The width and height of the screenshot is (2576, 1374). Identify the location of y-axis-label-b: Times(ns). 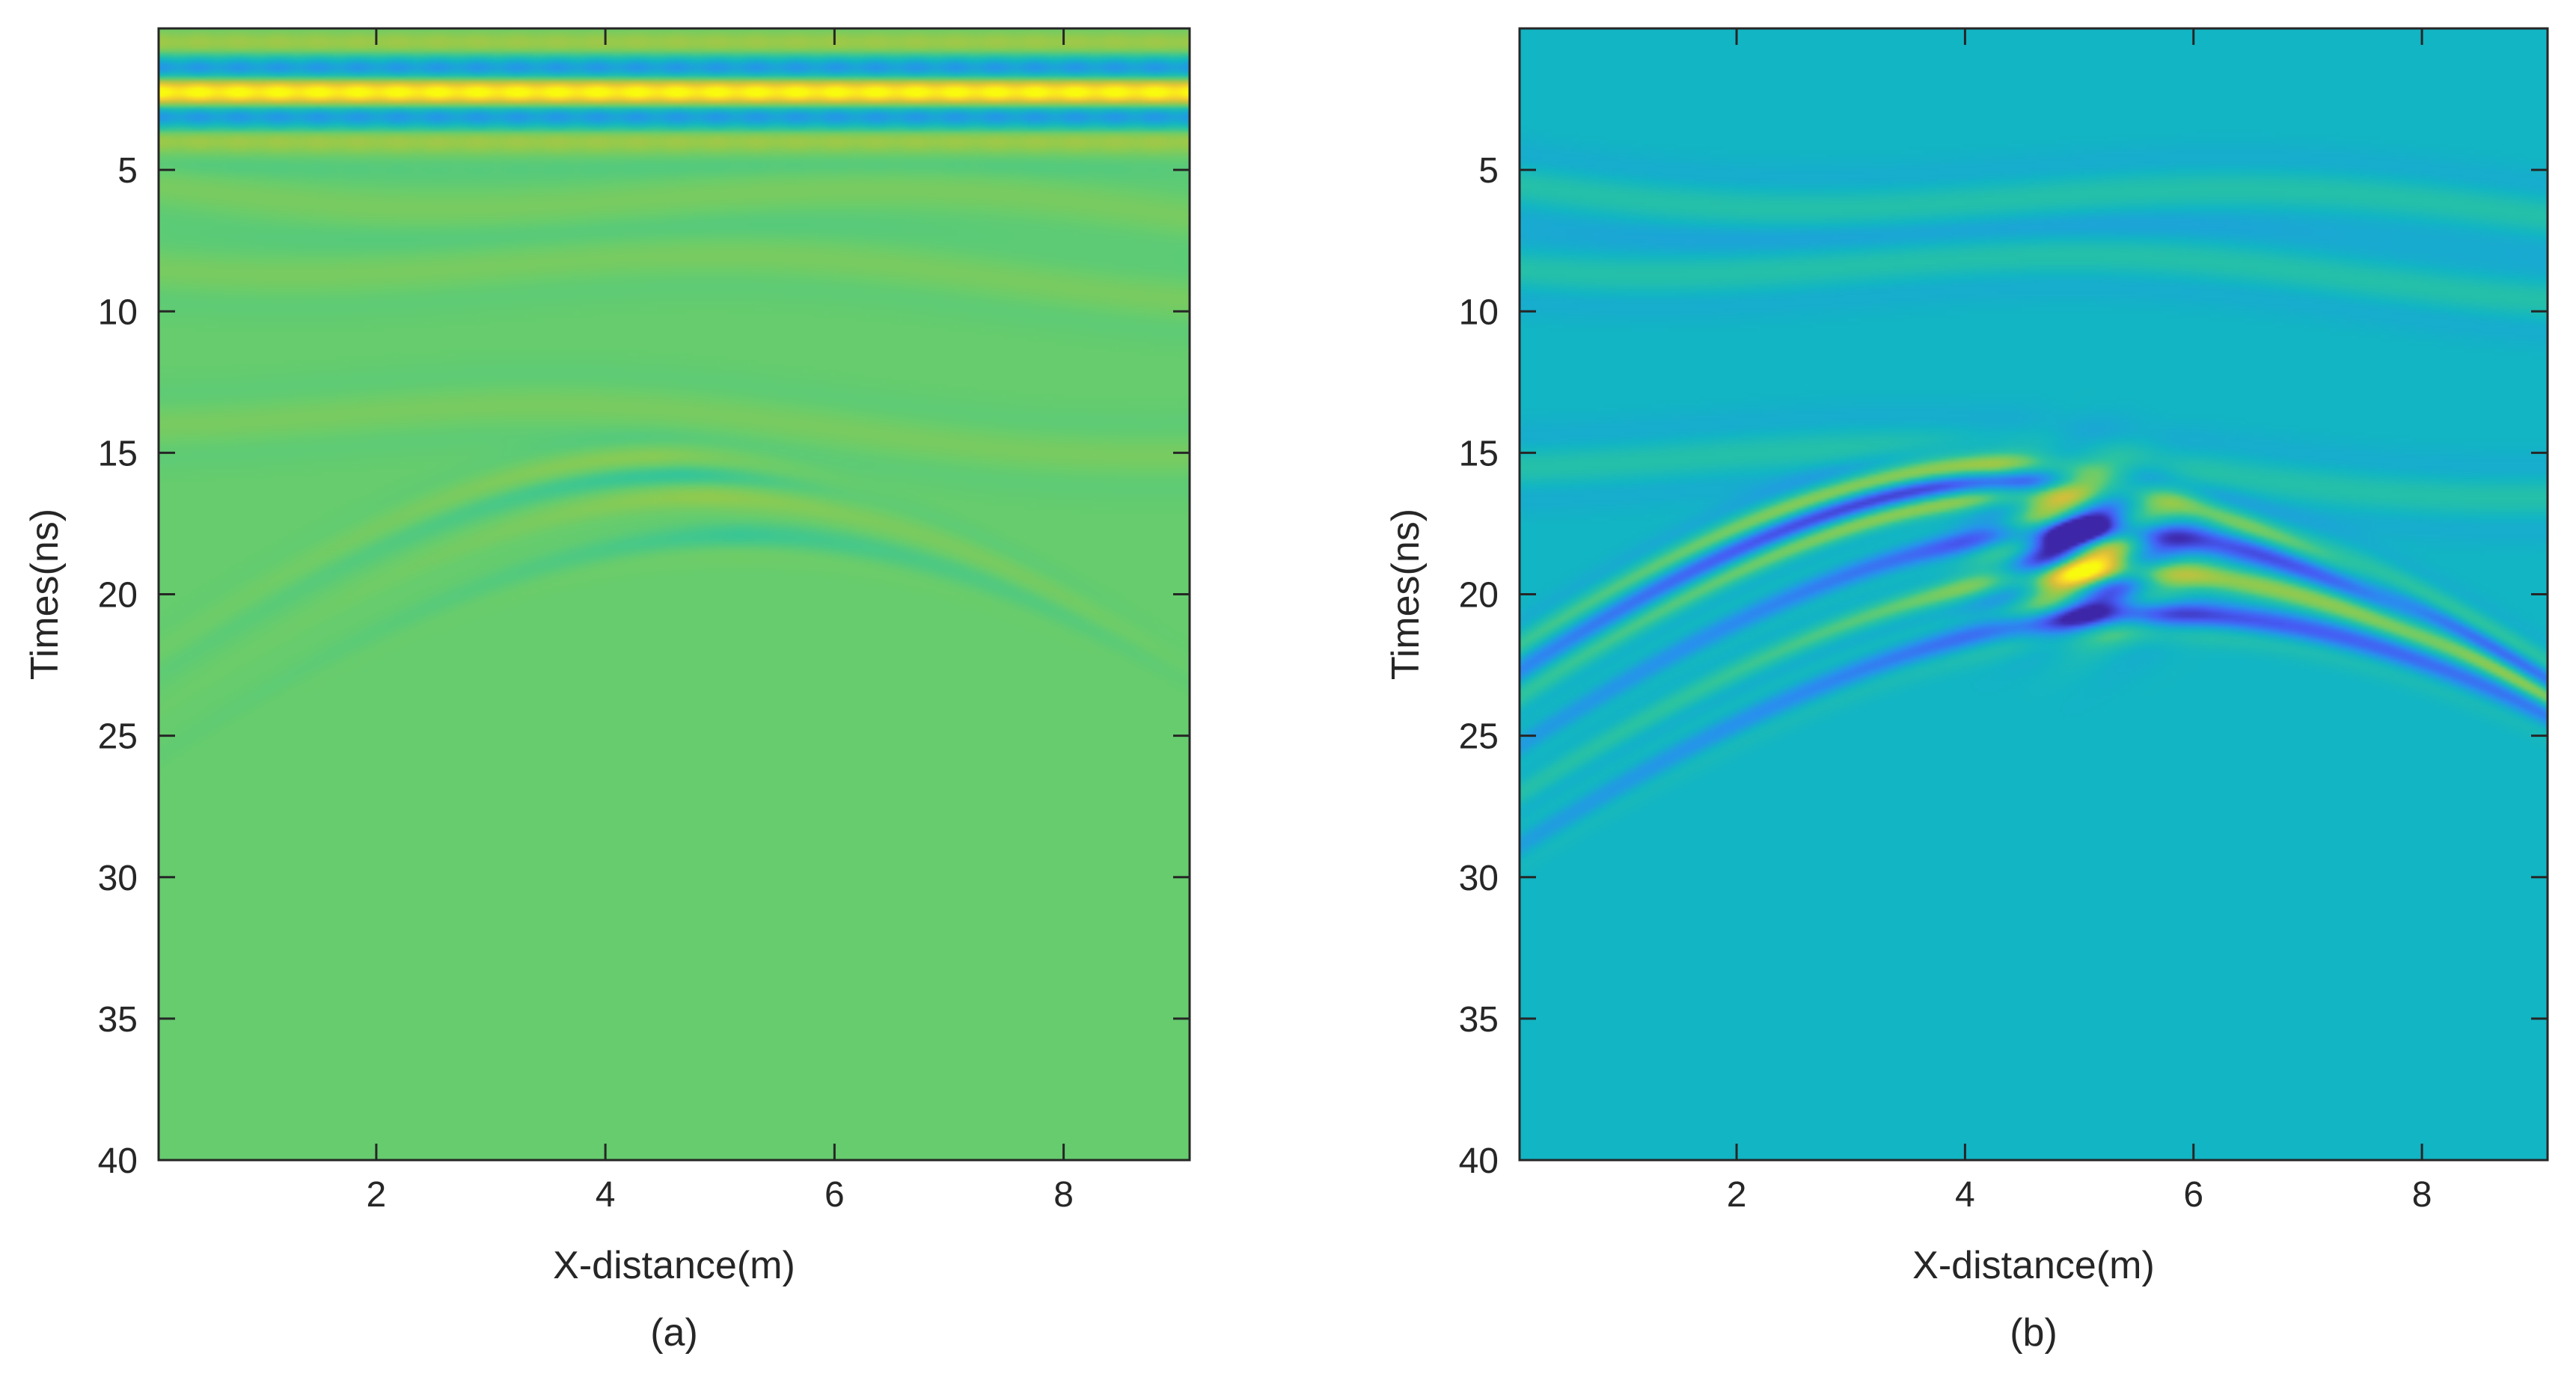
(1406, 594).